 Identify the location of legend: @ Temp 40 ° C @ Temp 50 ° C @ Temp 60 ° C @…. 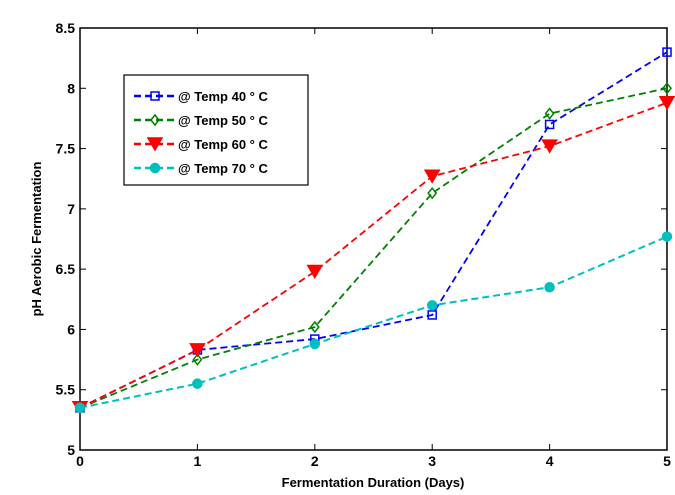
(216, 130).